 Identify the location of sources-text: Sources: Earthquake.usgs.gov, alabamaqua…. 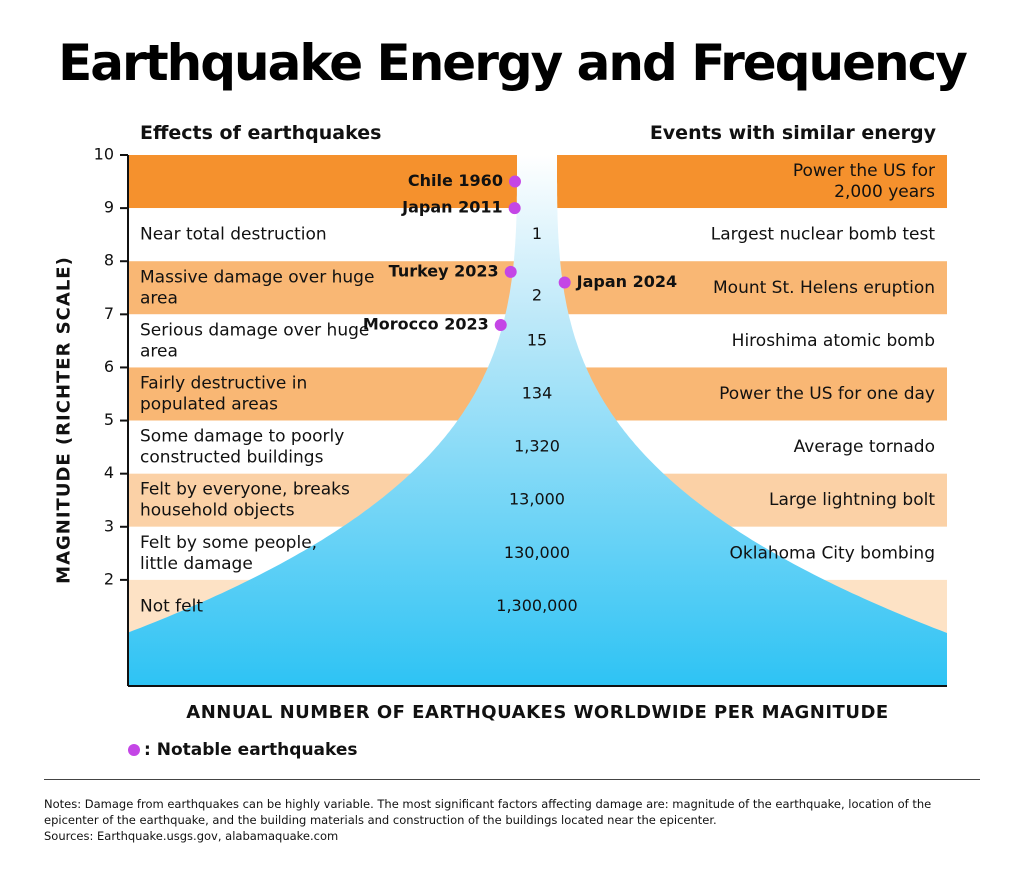
(191, 836).